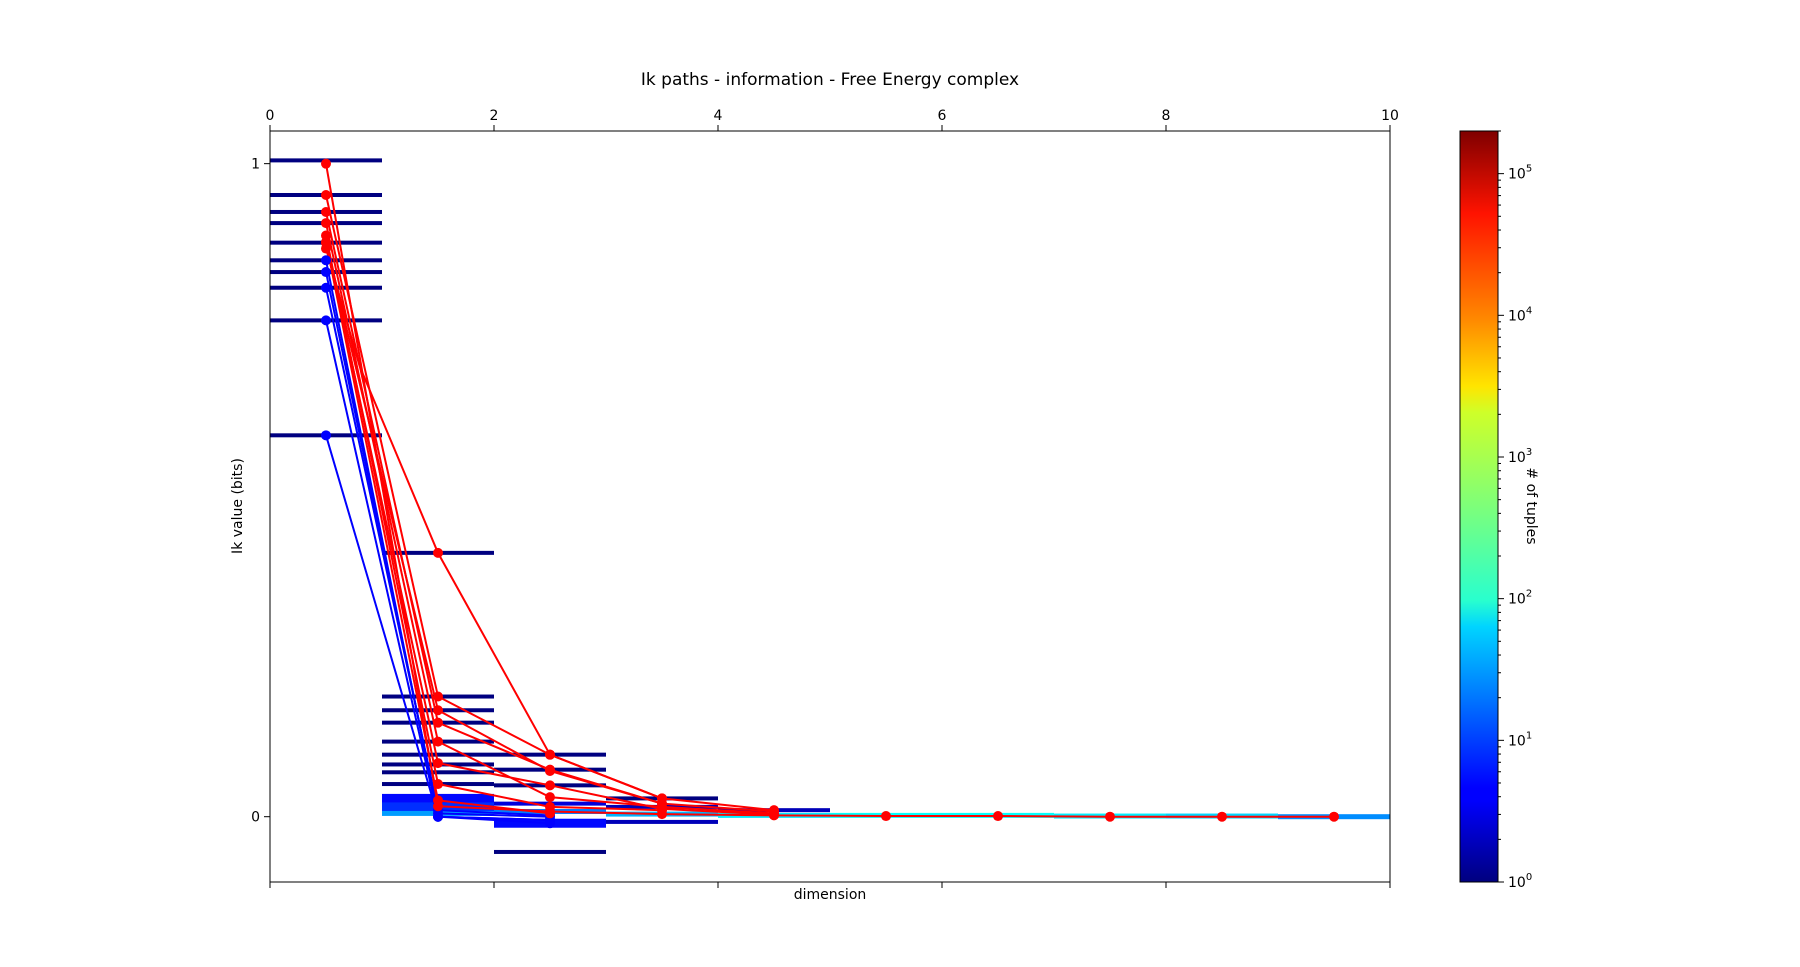 This screenshot has height=967, width=1800. What do you see at coordinates (255, 165) in the screenshot?
I see `y-tick-label: 1` at bounding box center [255, 165].